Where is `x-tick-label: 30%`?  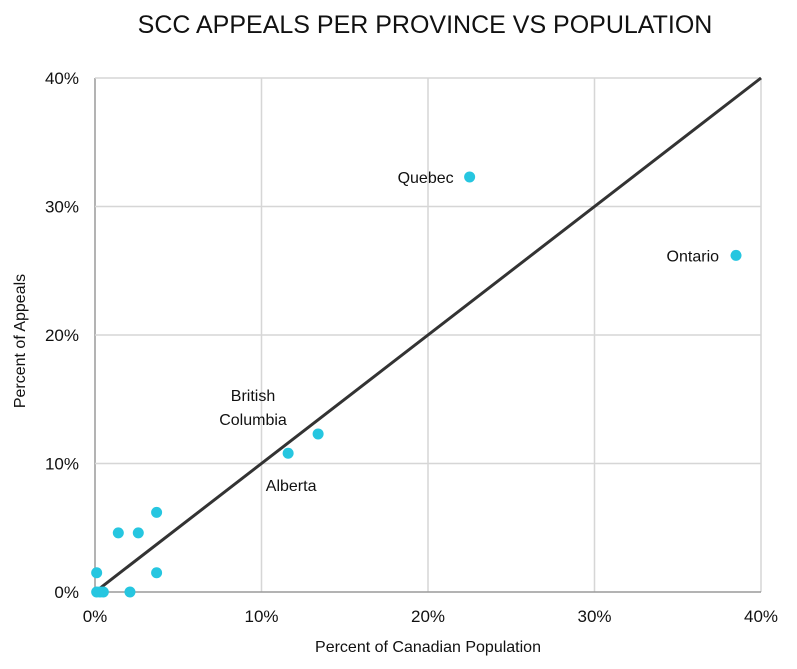
x-tick-label: 30% is located at coordinates (594, 616).